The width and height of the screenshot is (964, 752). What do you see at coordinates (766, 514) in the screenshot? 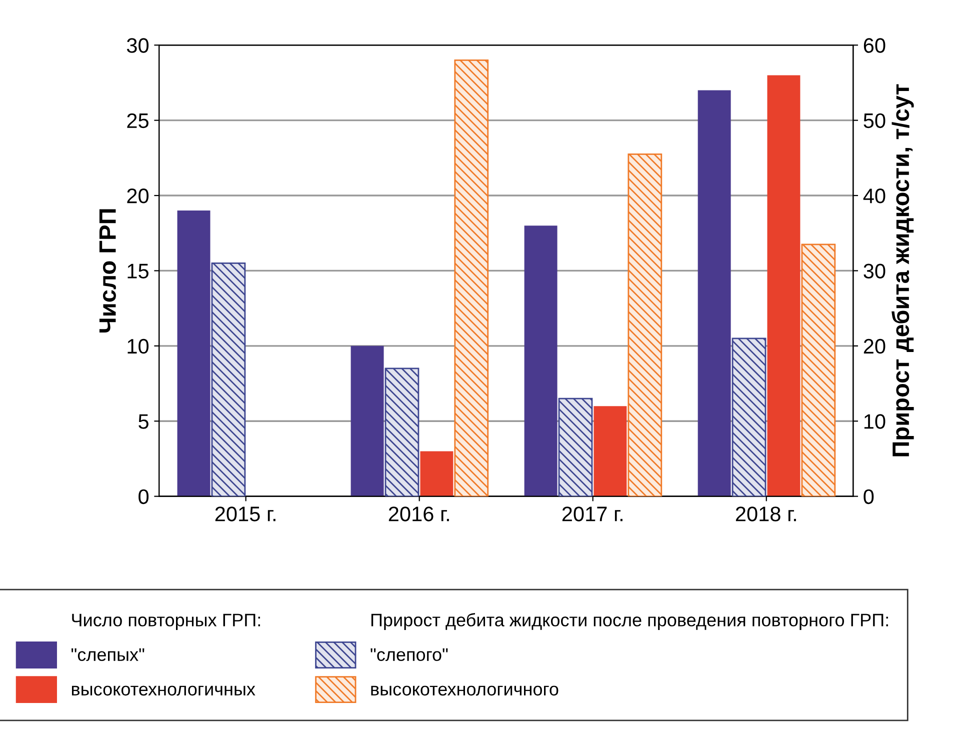
I see `x-tick-label: 2018 г.` at bounding box center [766, 514].